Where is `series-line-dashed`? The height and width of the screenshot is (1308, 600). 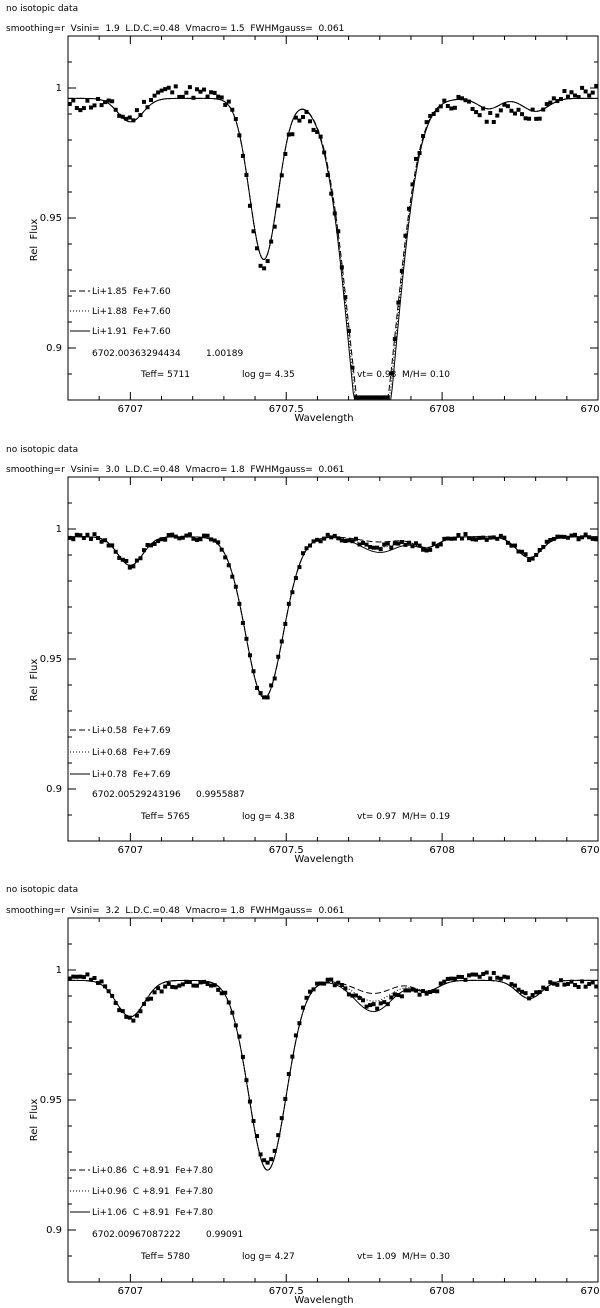 series-line-dashed is located at coordinates (333, 617).